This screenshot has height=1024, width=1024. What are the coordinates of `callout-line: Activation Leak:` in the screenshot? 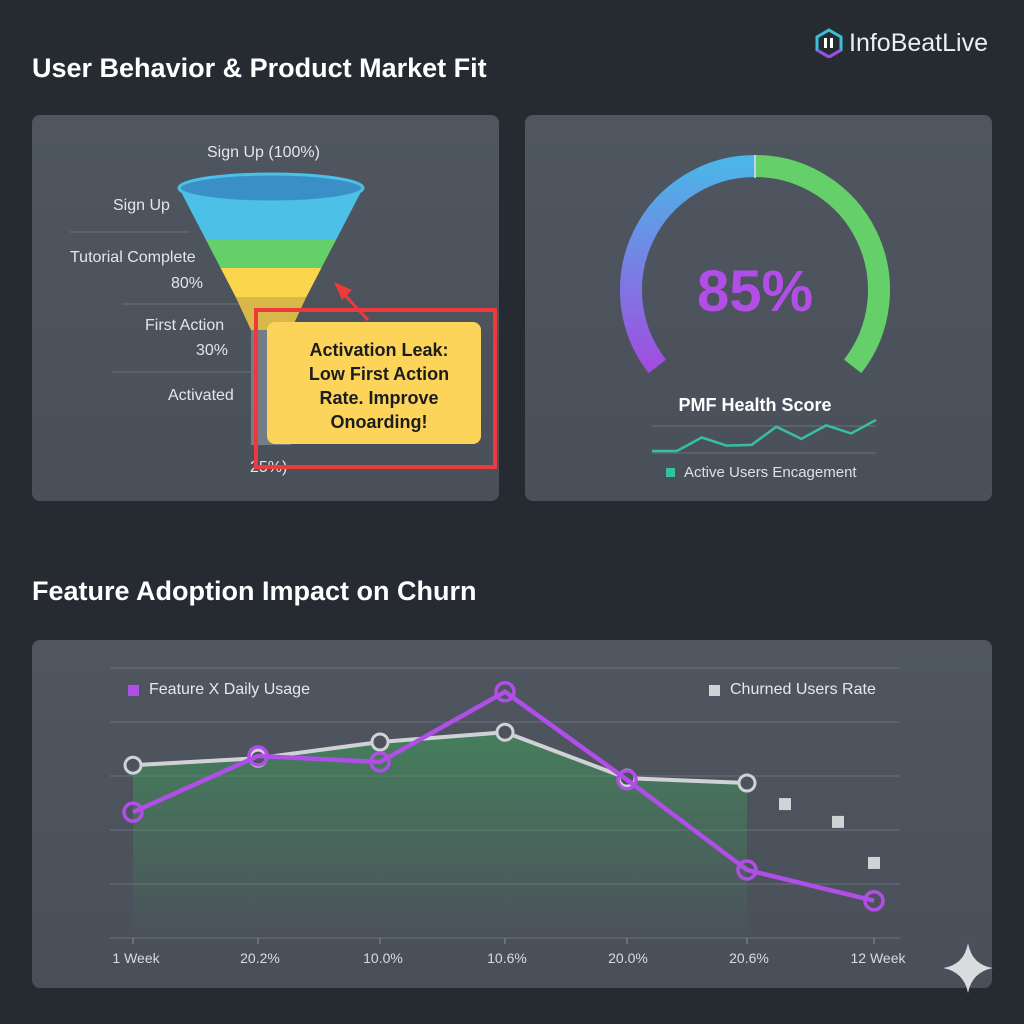 It's located at (379, 350).